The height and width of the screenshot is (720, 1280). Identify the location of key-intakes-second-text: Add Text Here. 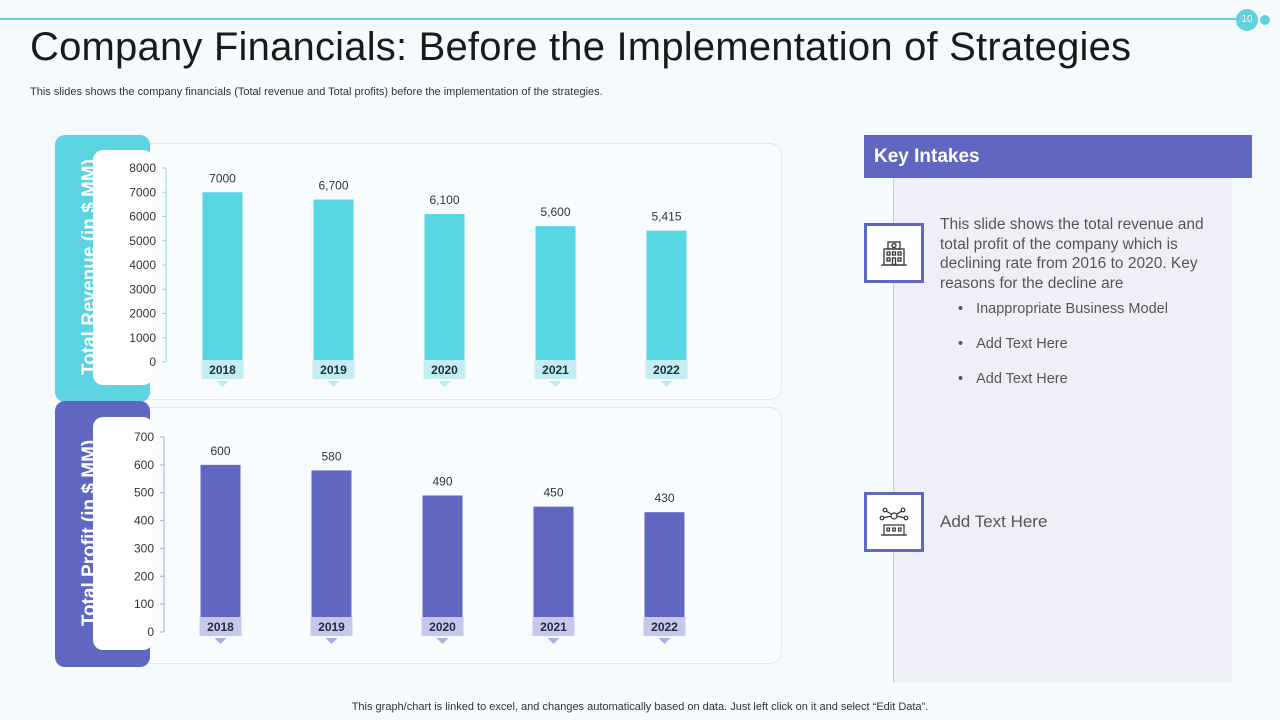
(994, 521).